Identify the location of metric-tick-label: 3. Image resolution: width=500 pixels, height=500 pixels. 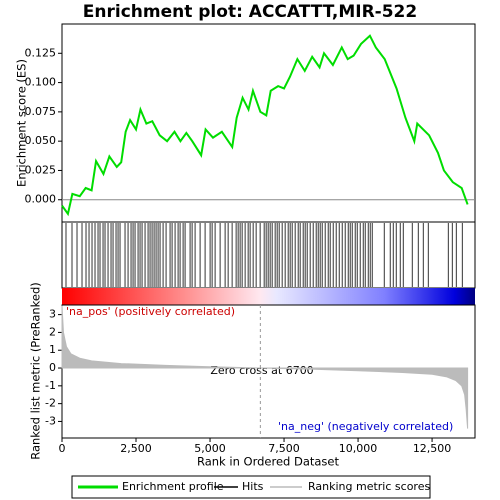
(52, 314).